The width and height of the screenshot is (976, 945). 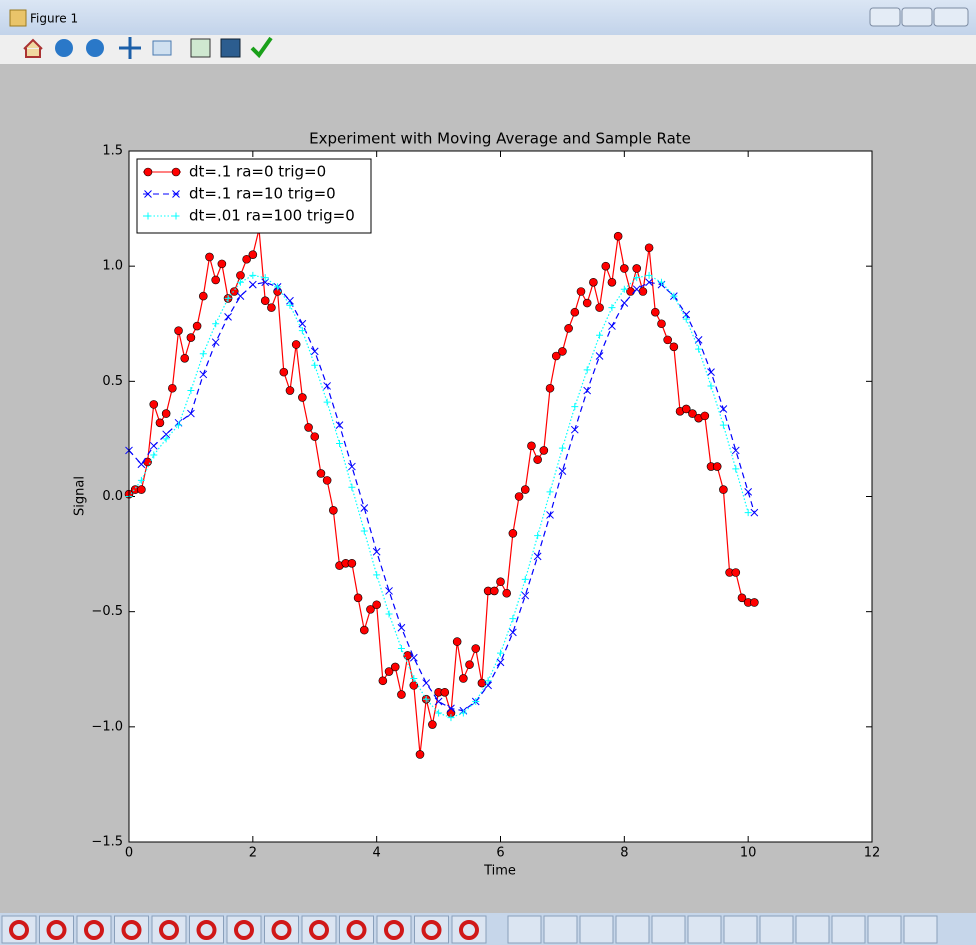 I want to click on x-axis-label: Time, so click(x=499, y=871).